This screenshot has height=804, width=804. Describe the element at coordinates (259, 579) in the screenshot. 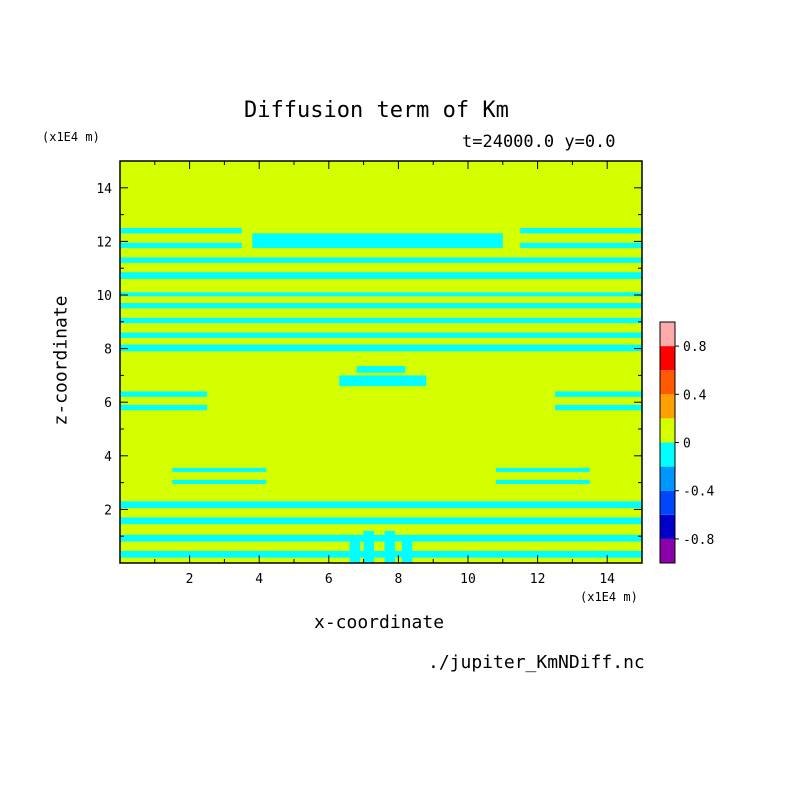

I see `x-tick-label-1: 4` at that location.